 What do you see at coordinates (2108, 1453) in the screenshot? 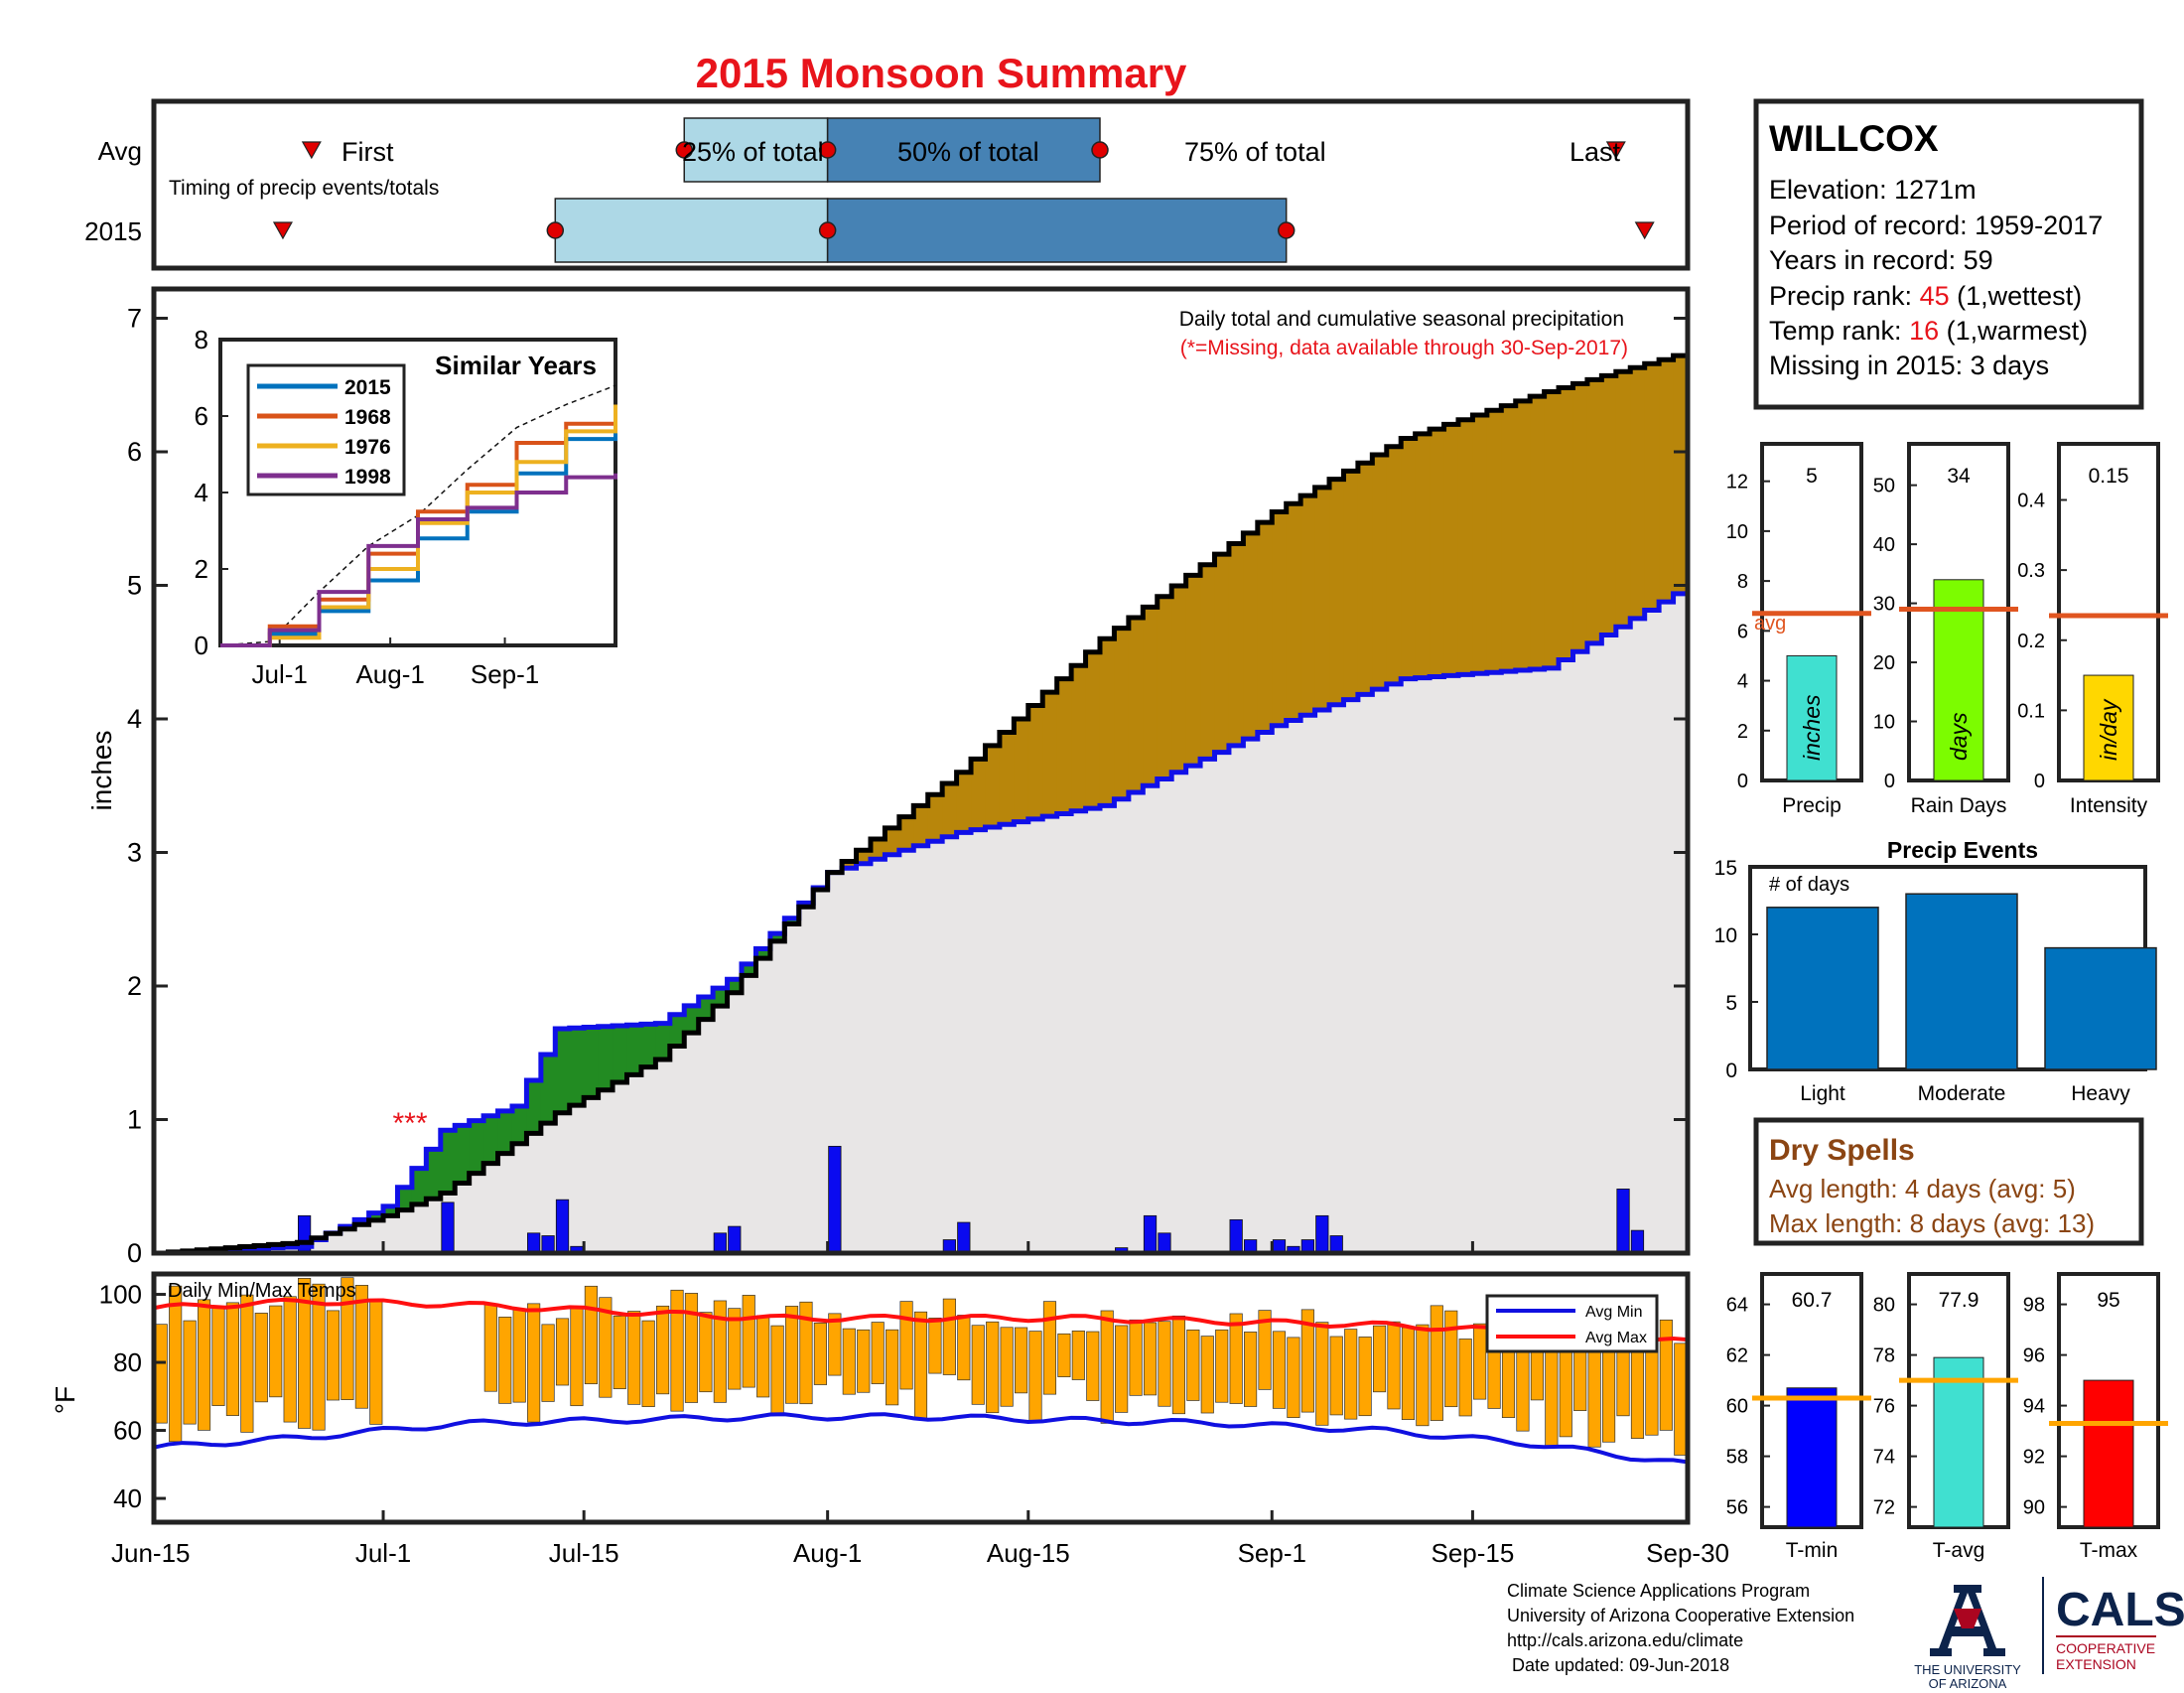
I see `temp-bar-value-bar` at bounding box center [2108, 1453].